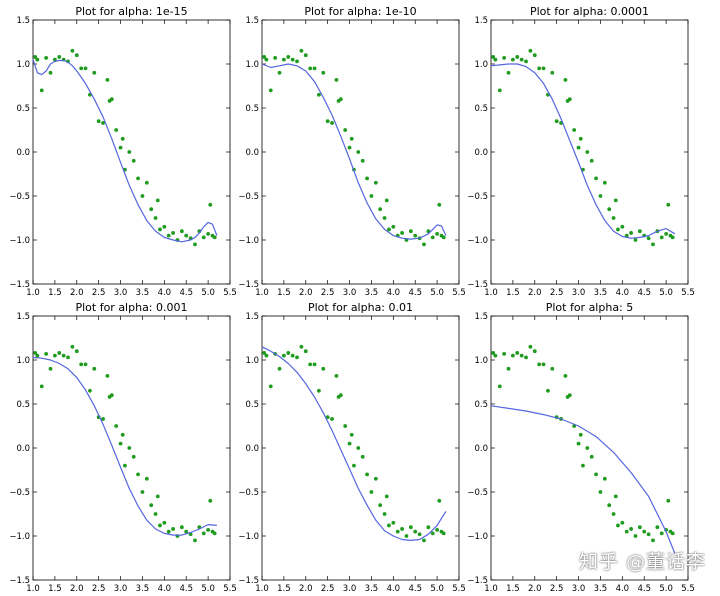 The width and height of the screenshot is (720, 596). What do you see at coordinates (372, 589) in the screenshot?
I see `x-tick-label: 3.5` at bounding box center [372, 589].